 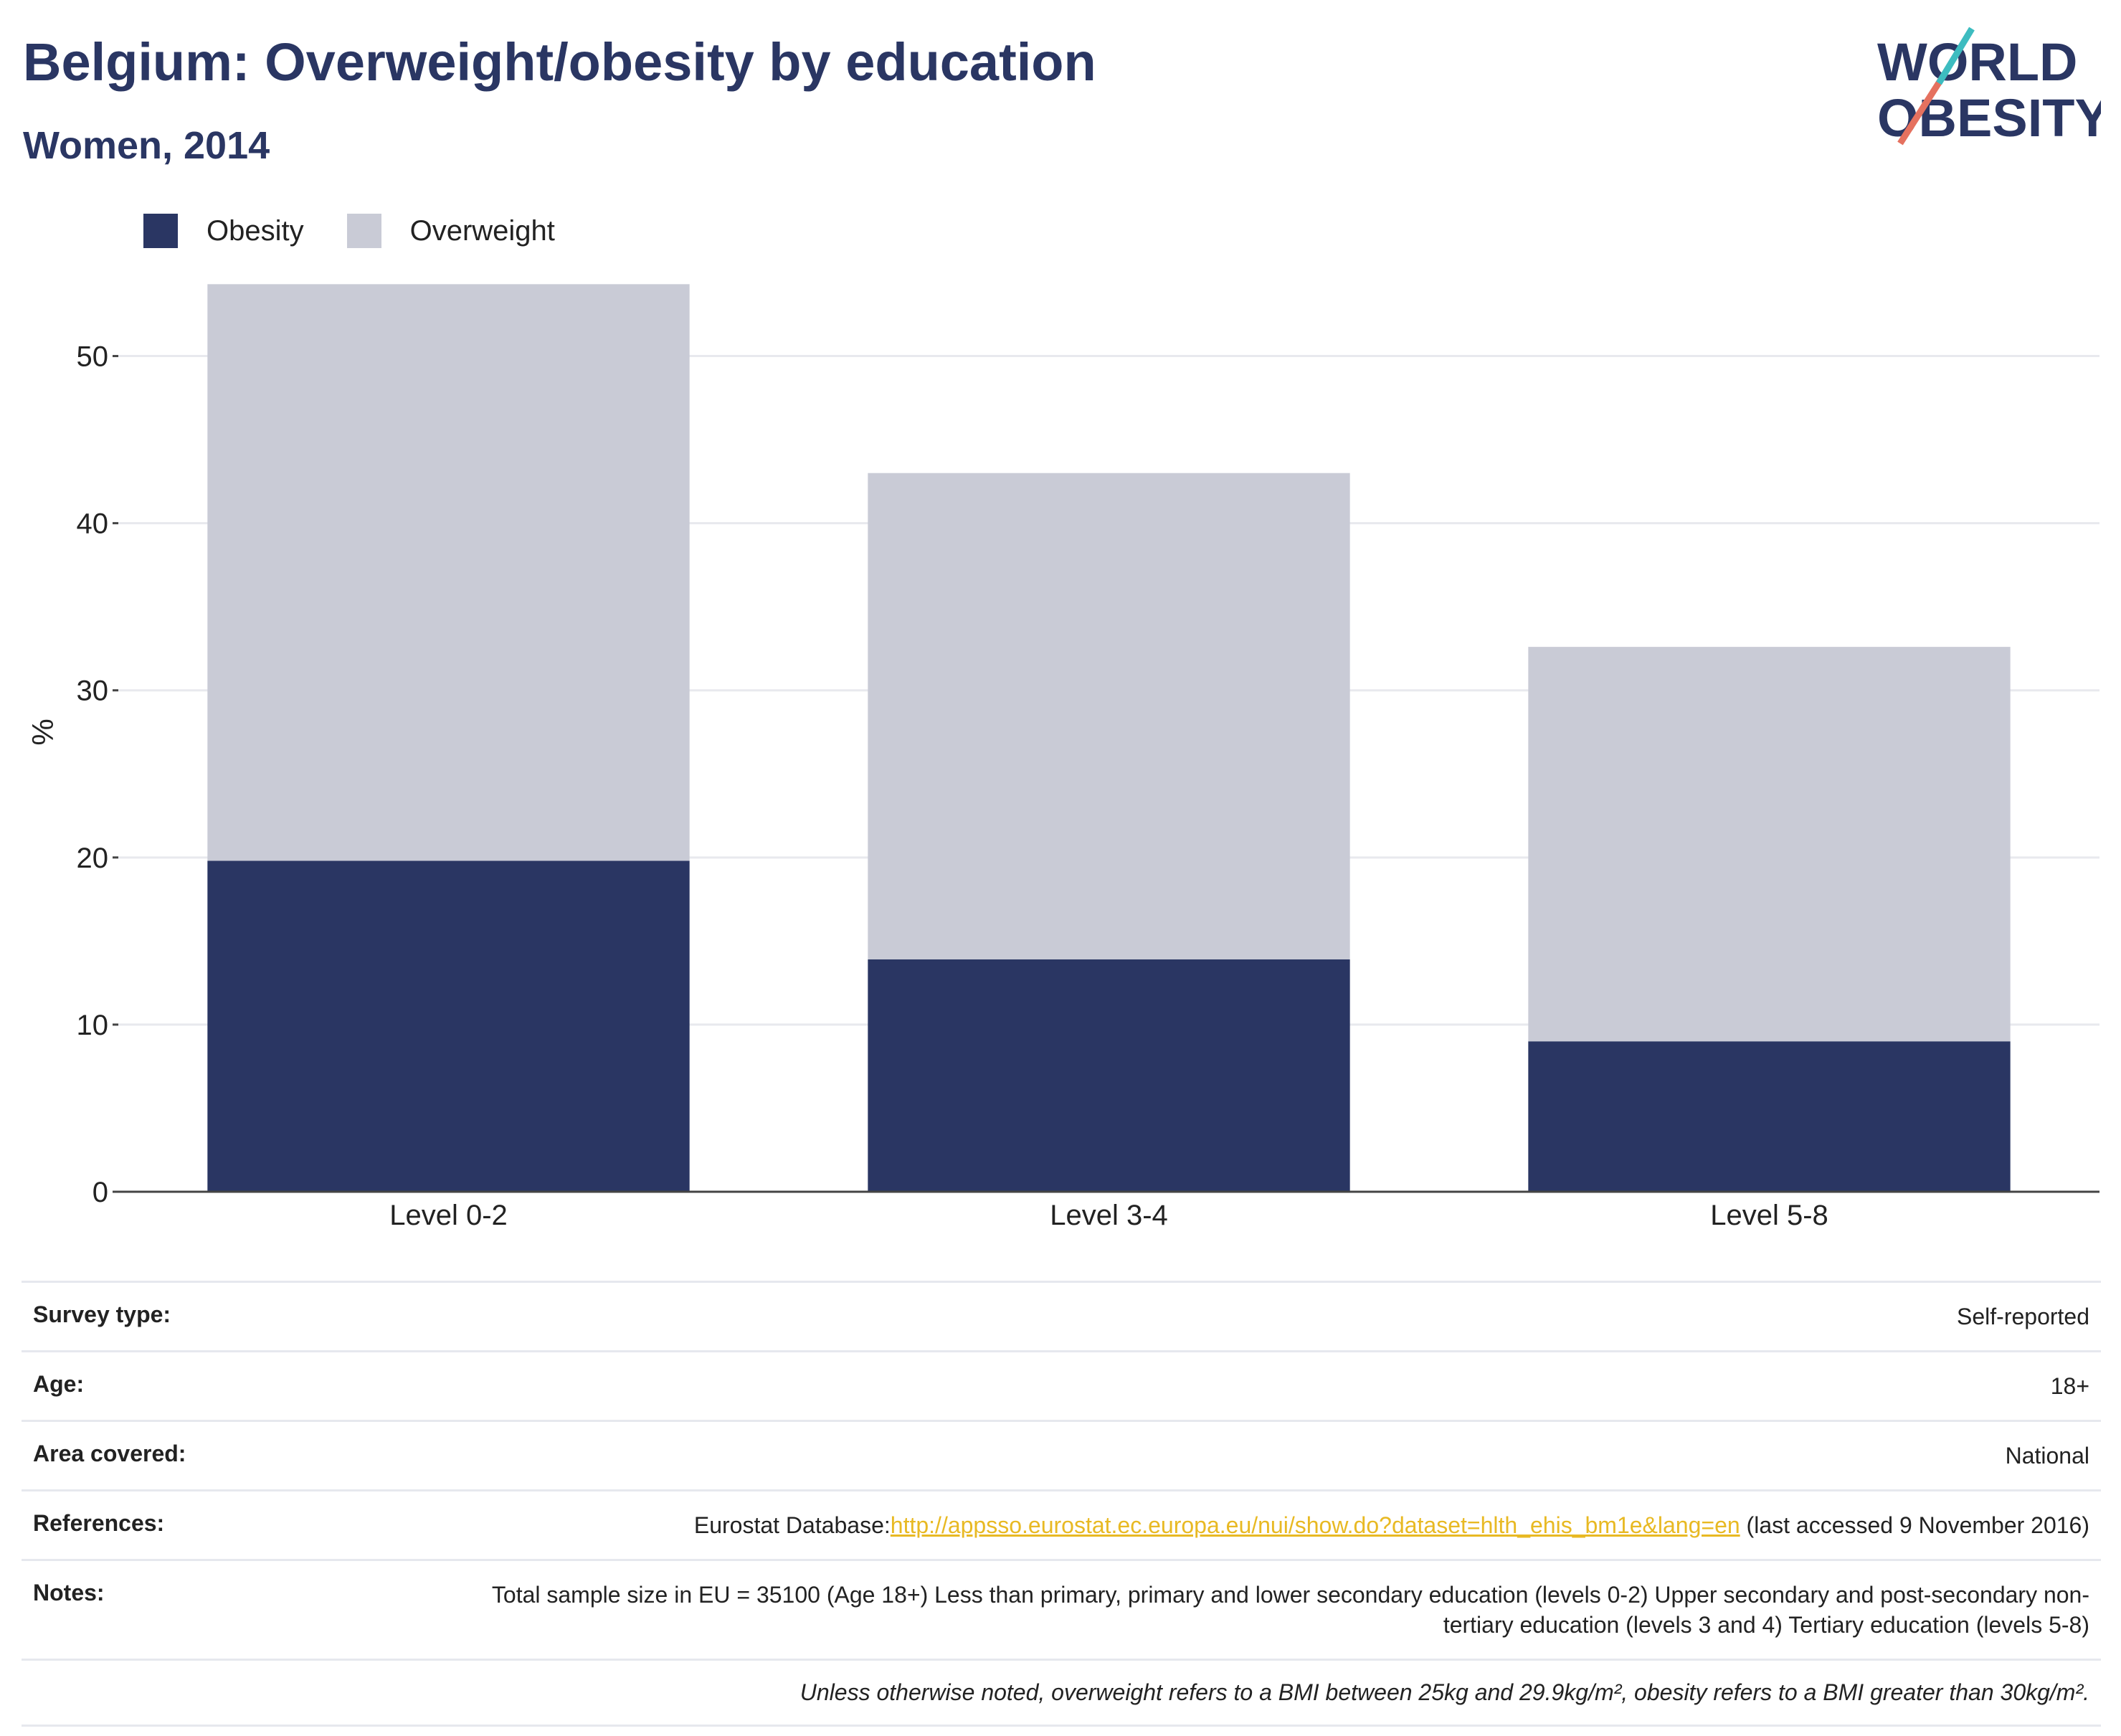 I want to click on info-row-age: Age: 18+, so click(x=1061, y=1385).